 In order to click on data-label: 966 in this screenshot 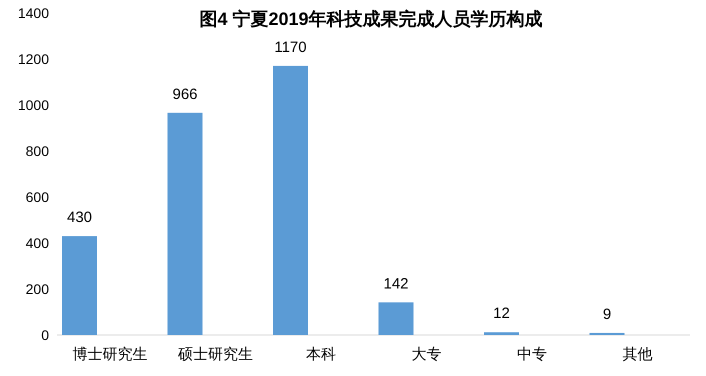, I will do `click(185, 94)`.